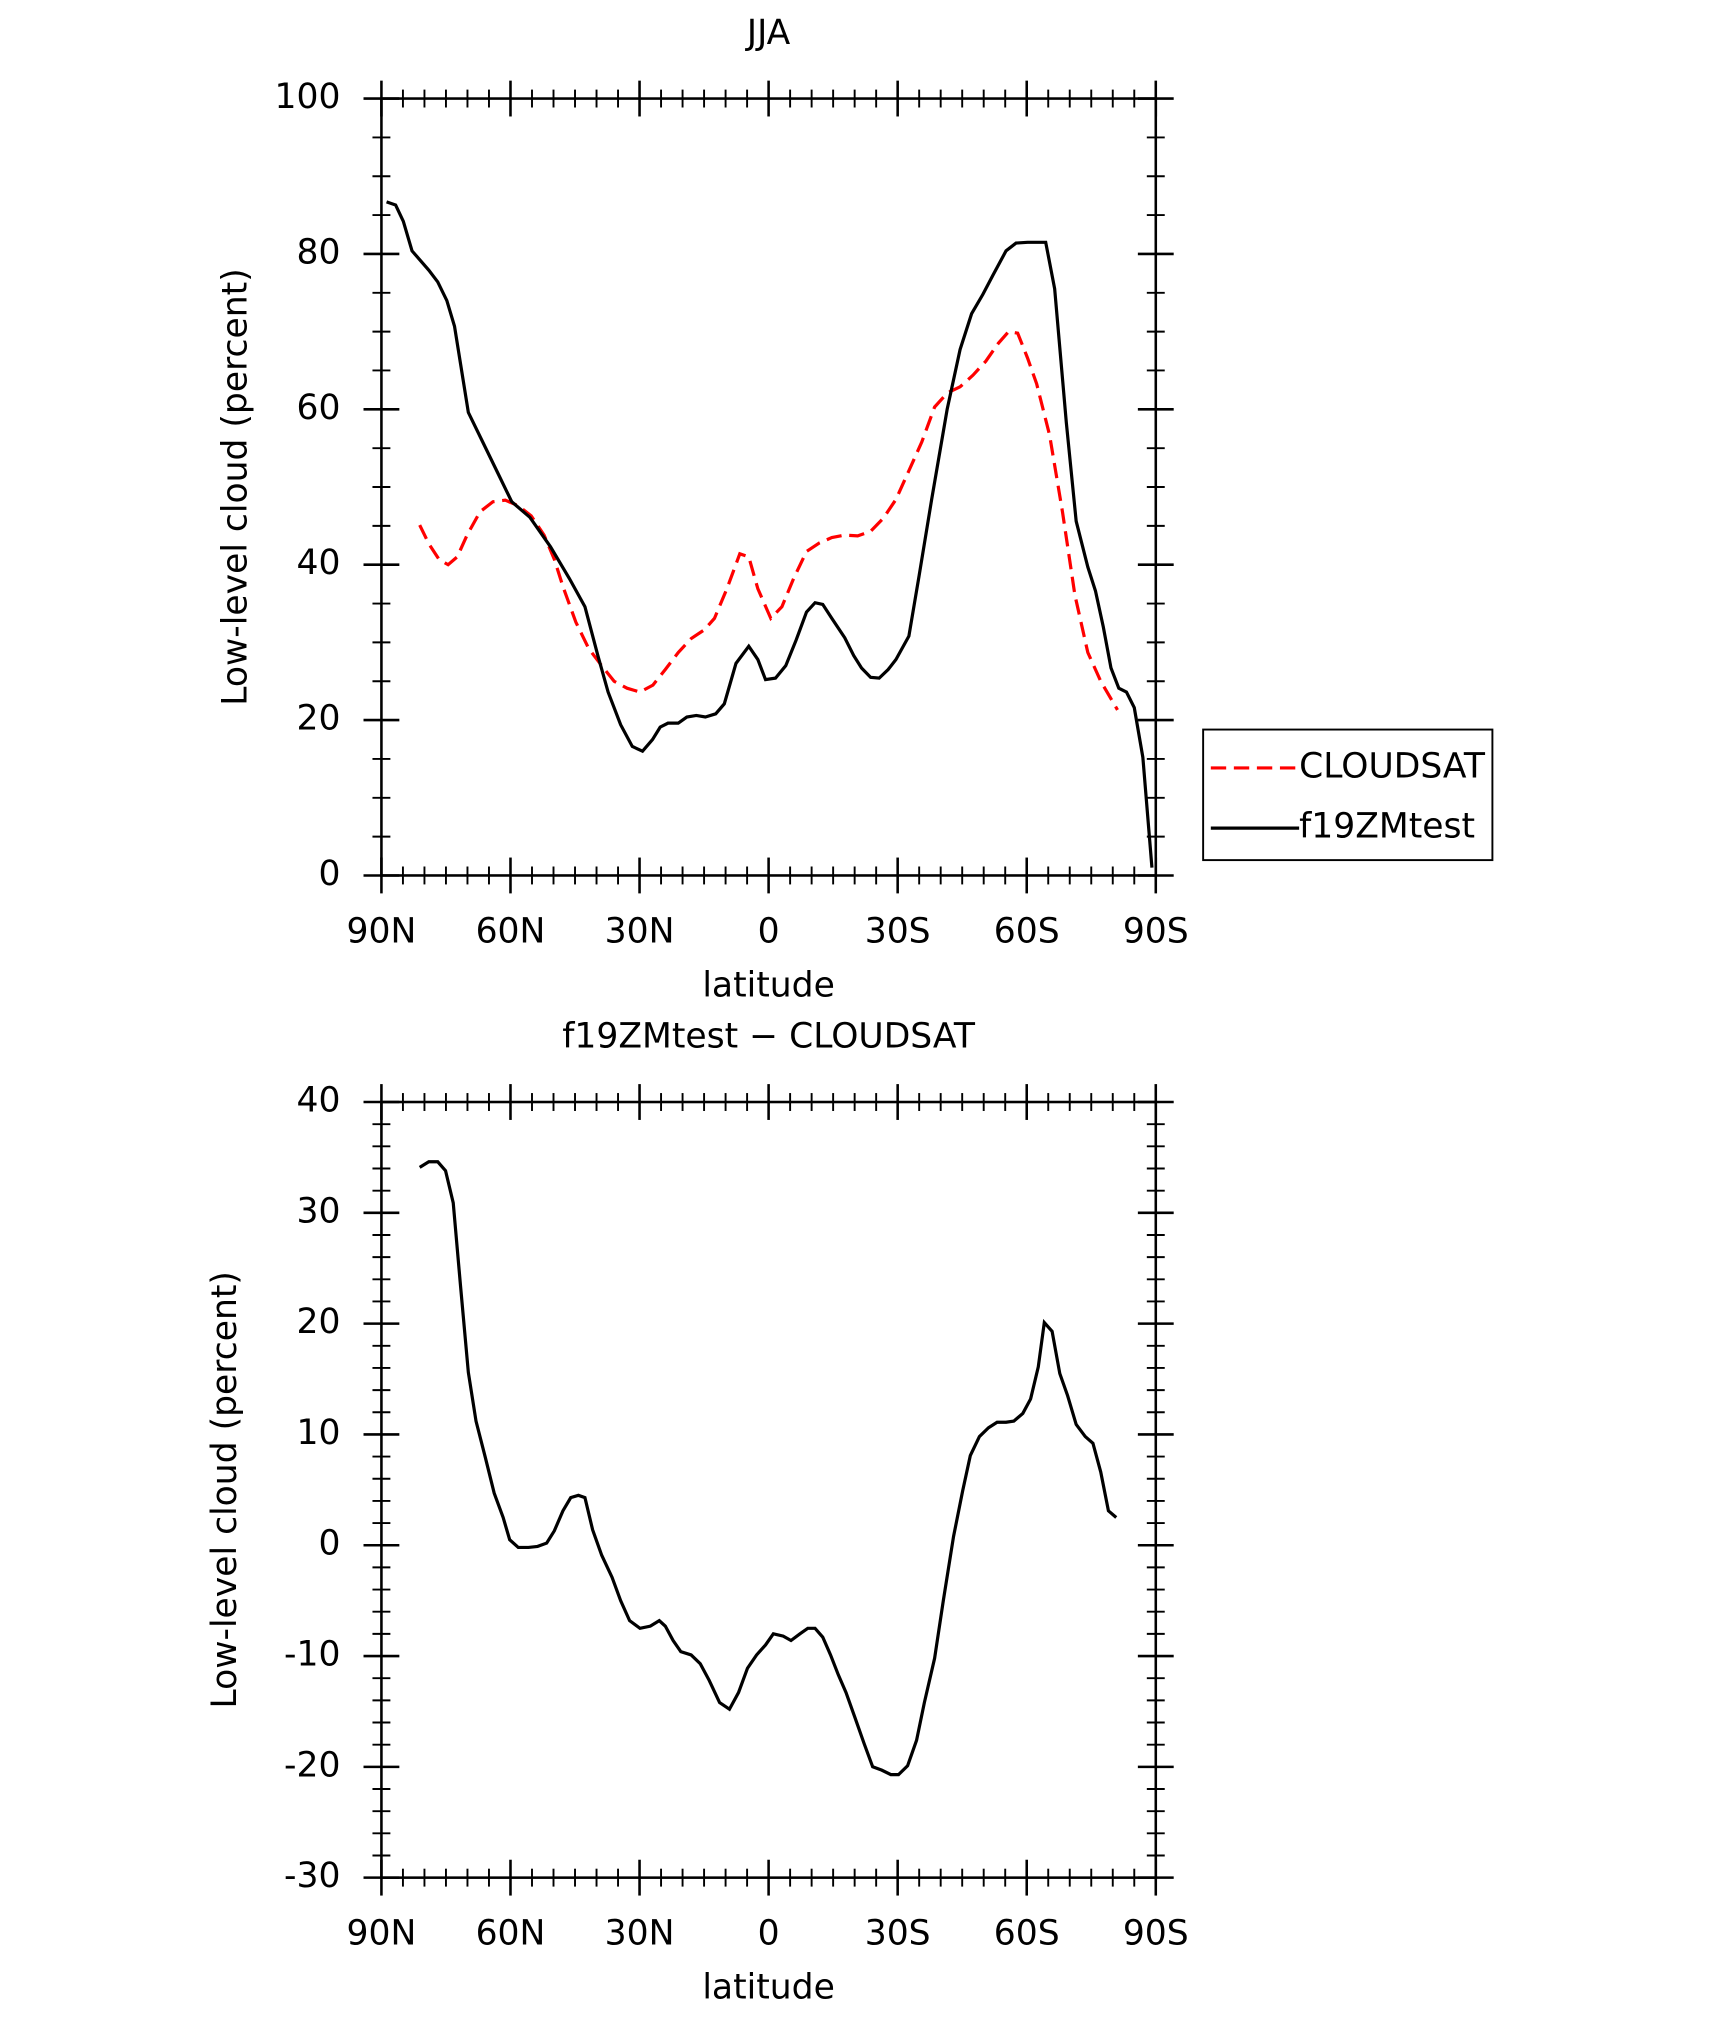 The image size is (1710, 2021). What do you see at coordinates (768, 33) in the screenshot?
I see `chart-title: JJA` at bounding box center [768, 33].